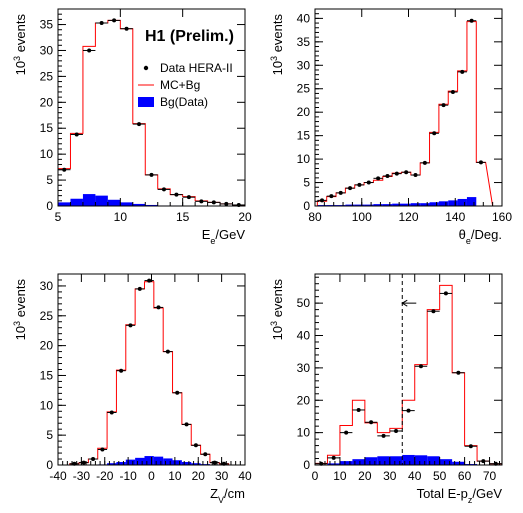 This screenshot has width=523, height=513. What do you see at coordinates (487, 493) in the screenshot?
I see `x-axis-label-unit: /GeV` at bounding box center [487, 493].